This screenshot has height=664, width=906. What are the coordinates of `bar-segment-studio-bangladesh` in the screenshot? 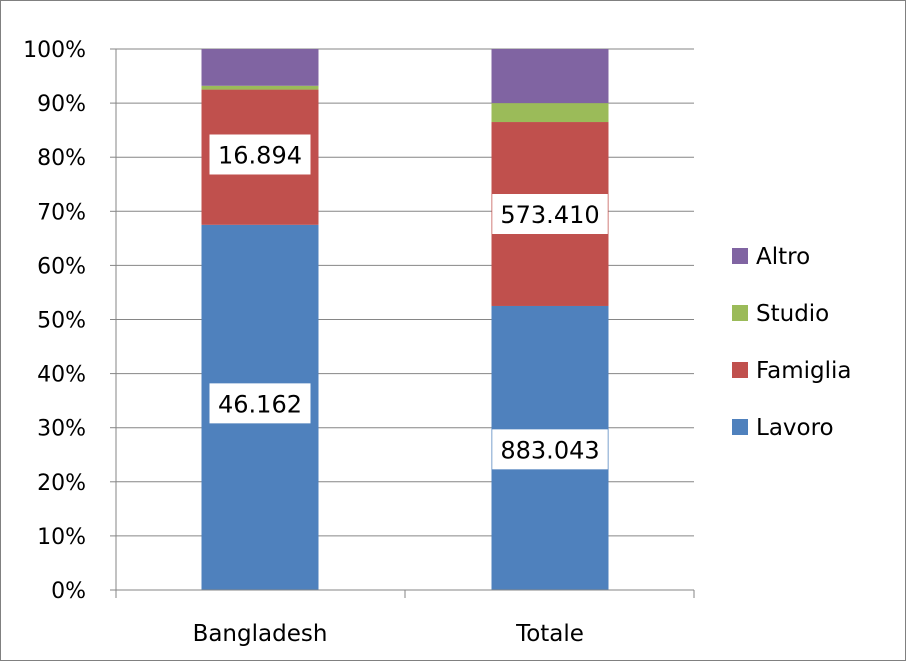 It's located at (260, 87).